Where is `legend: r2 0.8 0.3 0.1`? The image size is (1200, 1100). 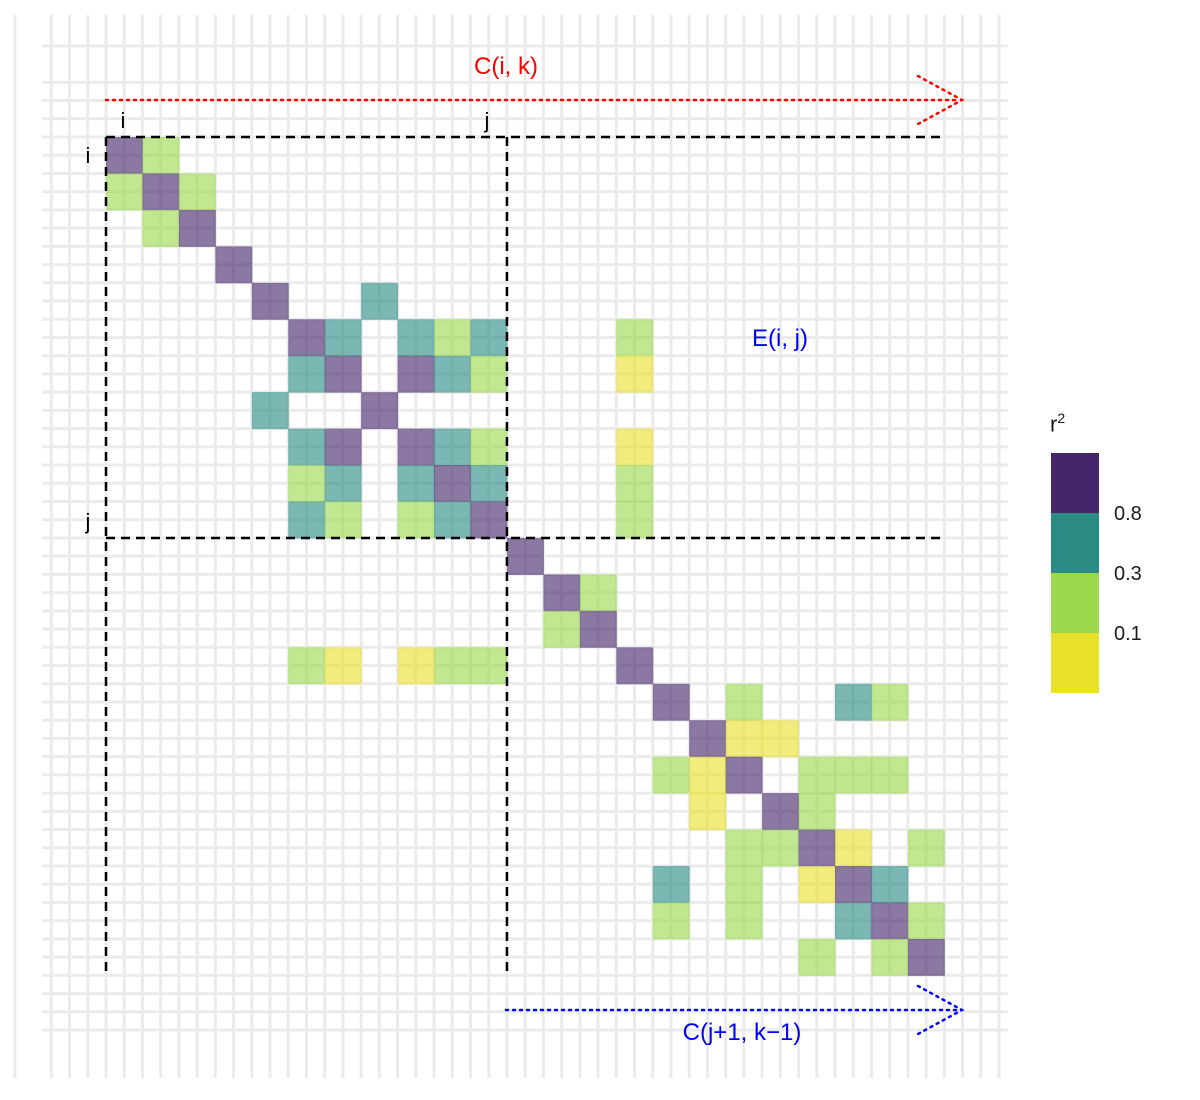
legend: r2 0.8 0.3 0.1 is located at coordinates (1100, 555).